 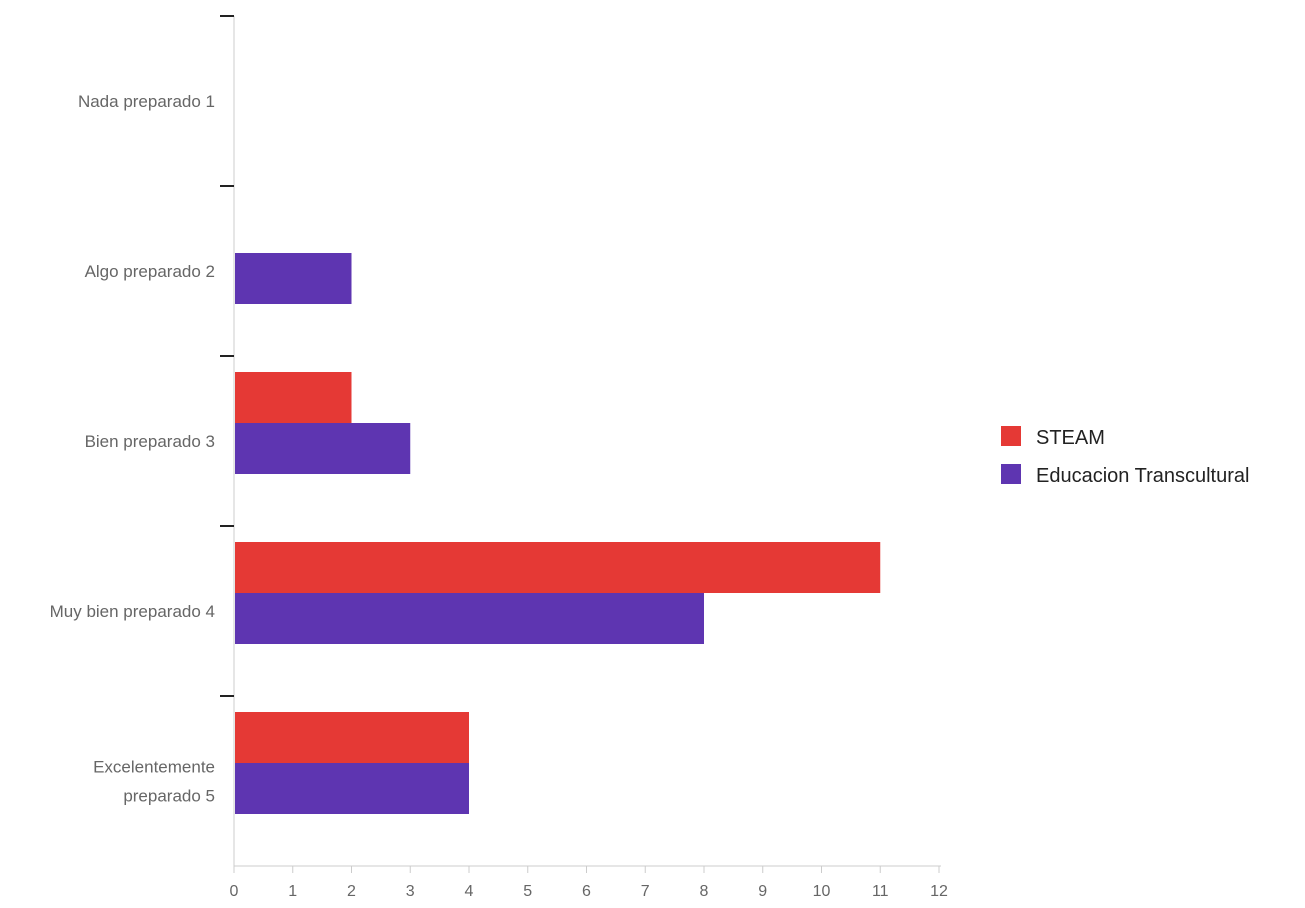 I want to click on x-tick-label: 6, so click(x=586, y=891).